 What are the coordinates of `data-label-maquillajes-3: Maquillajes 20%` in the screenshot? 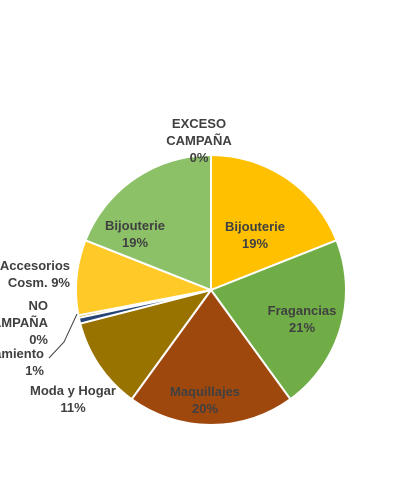 It's located at (205, 400).